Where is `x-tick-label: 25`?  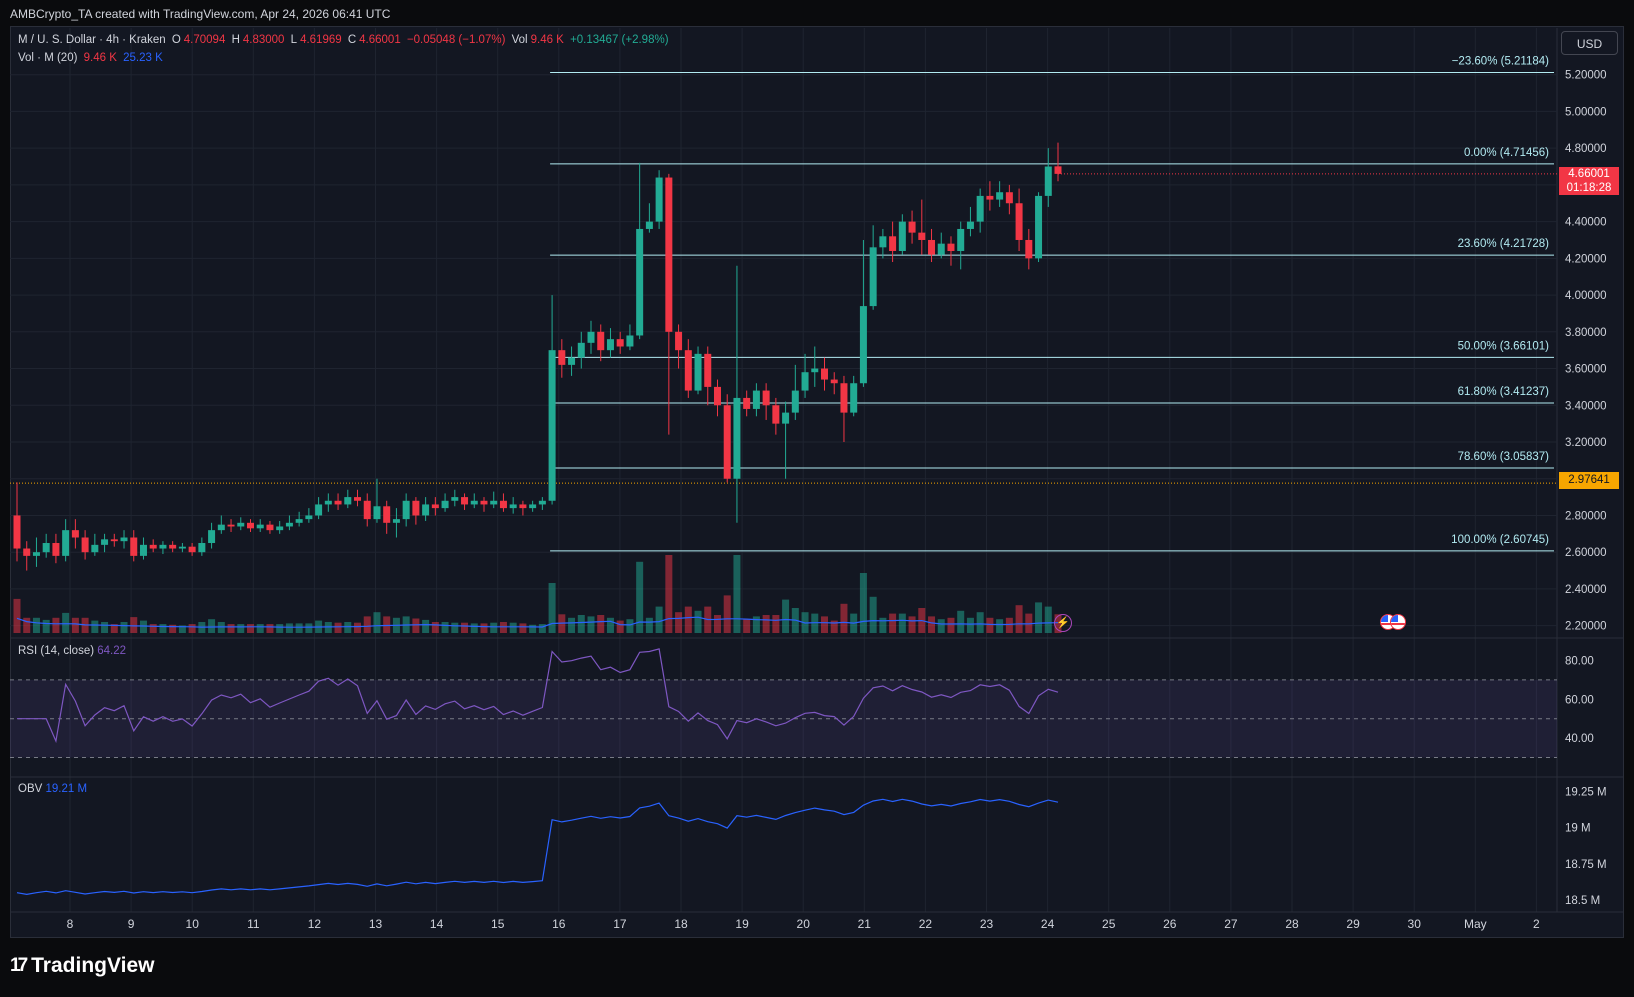 x-tick-label: 25 is located at coordinates (1109, 924).